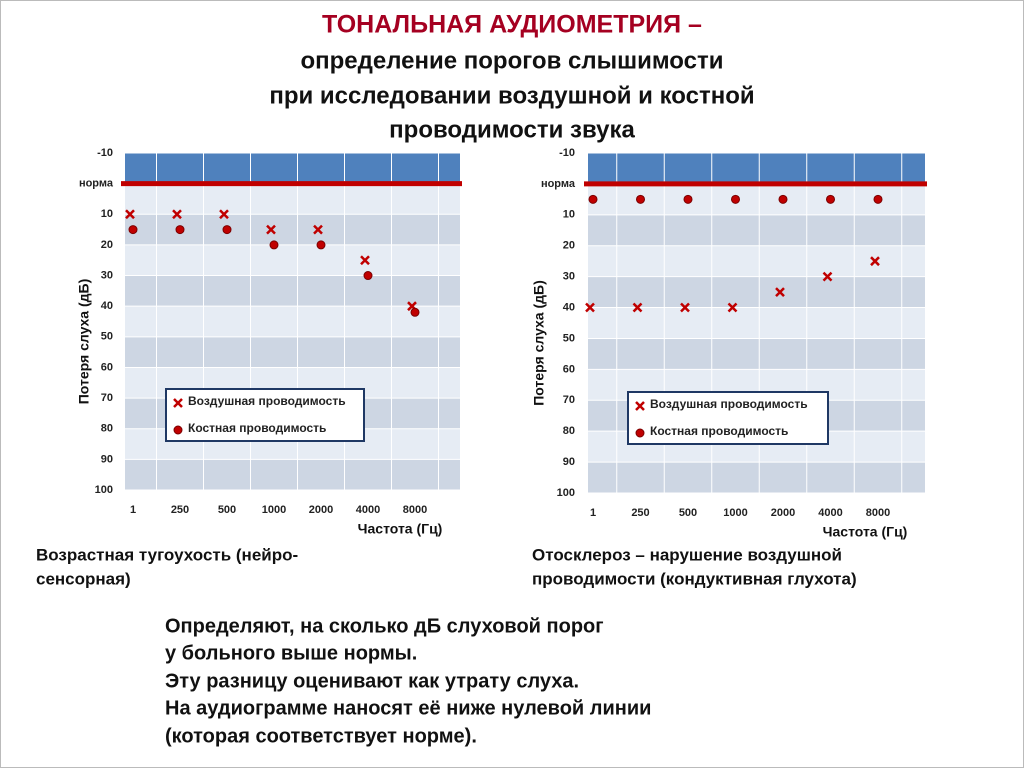  I want to click on caption: сенсорная), so click(83, 578).